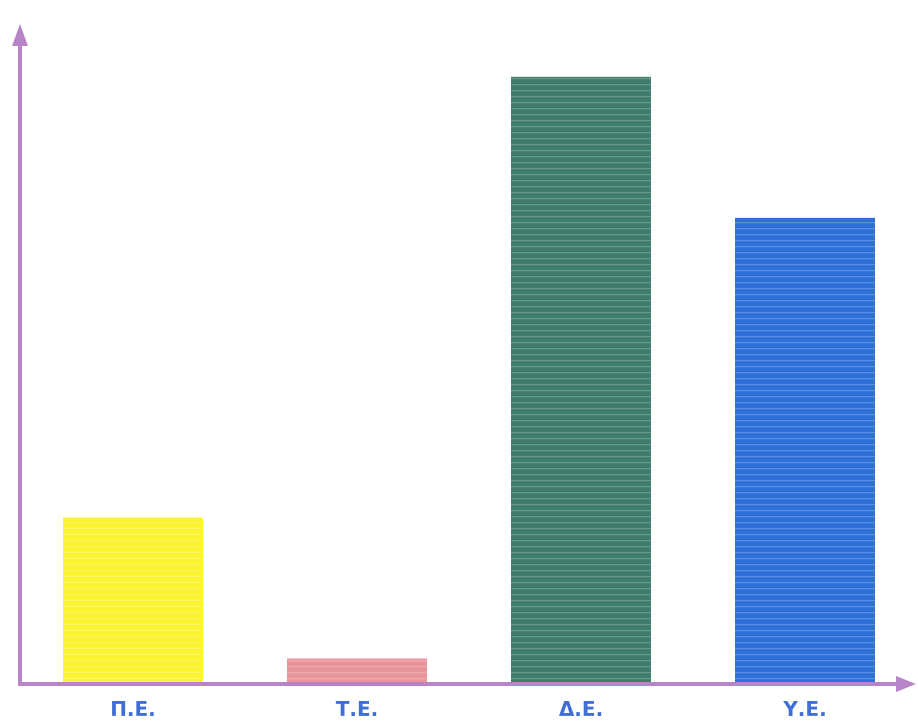 This screenshot has width=918, height=724. Describe the element at coordinates (581, 709) in the screenshot. I see `x-tick-label-3: Δ.Ε.` at that location.